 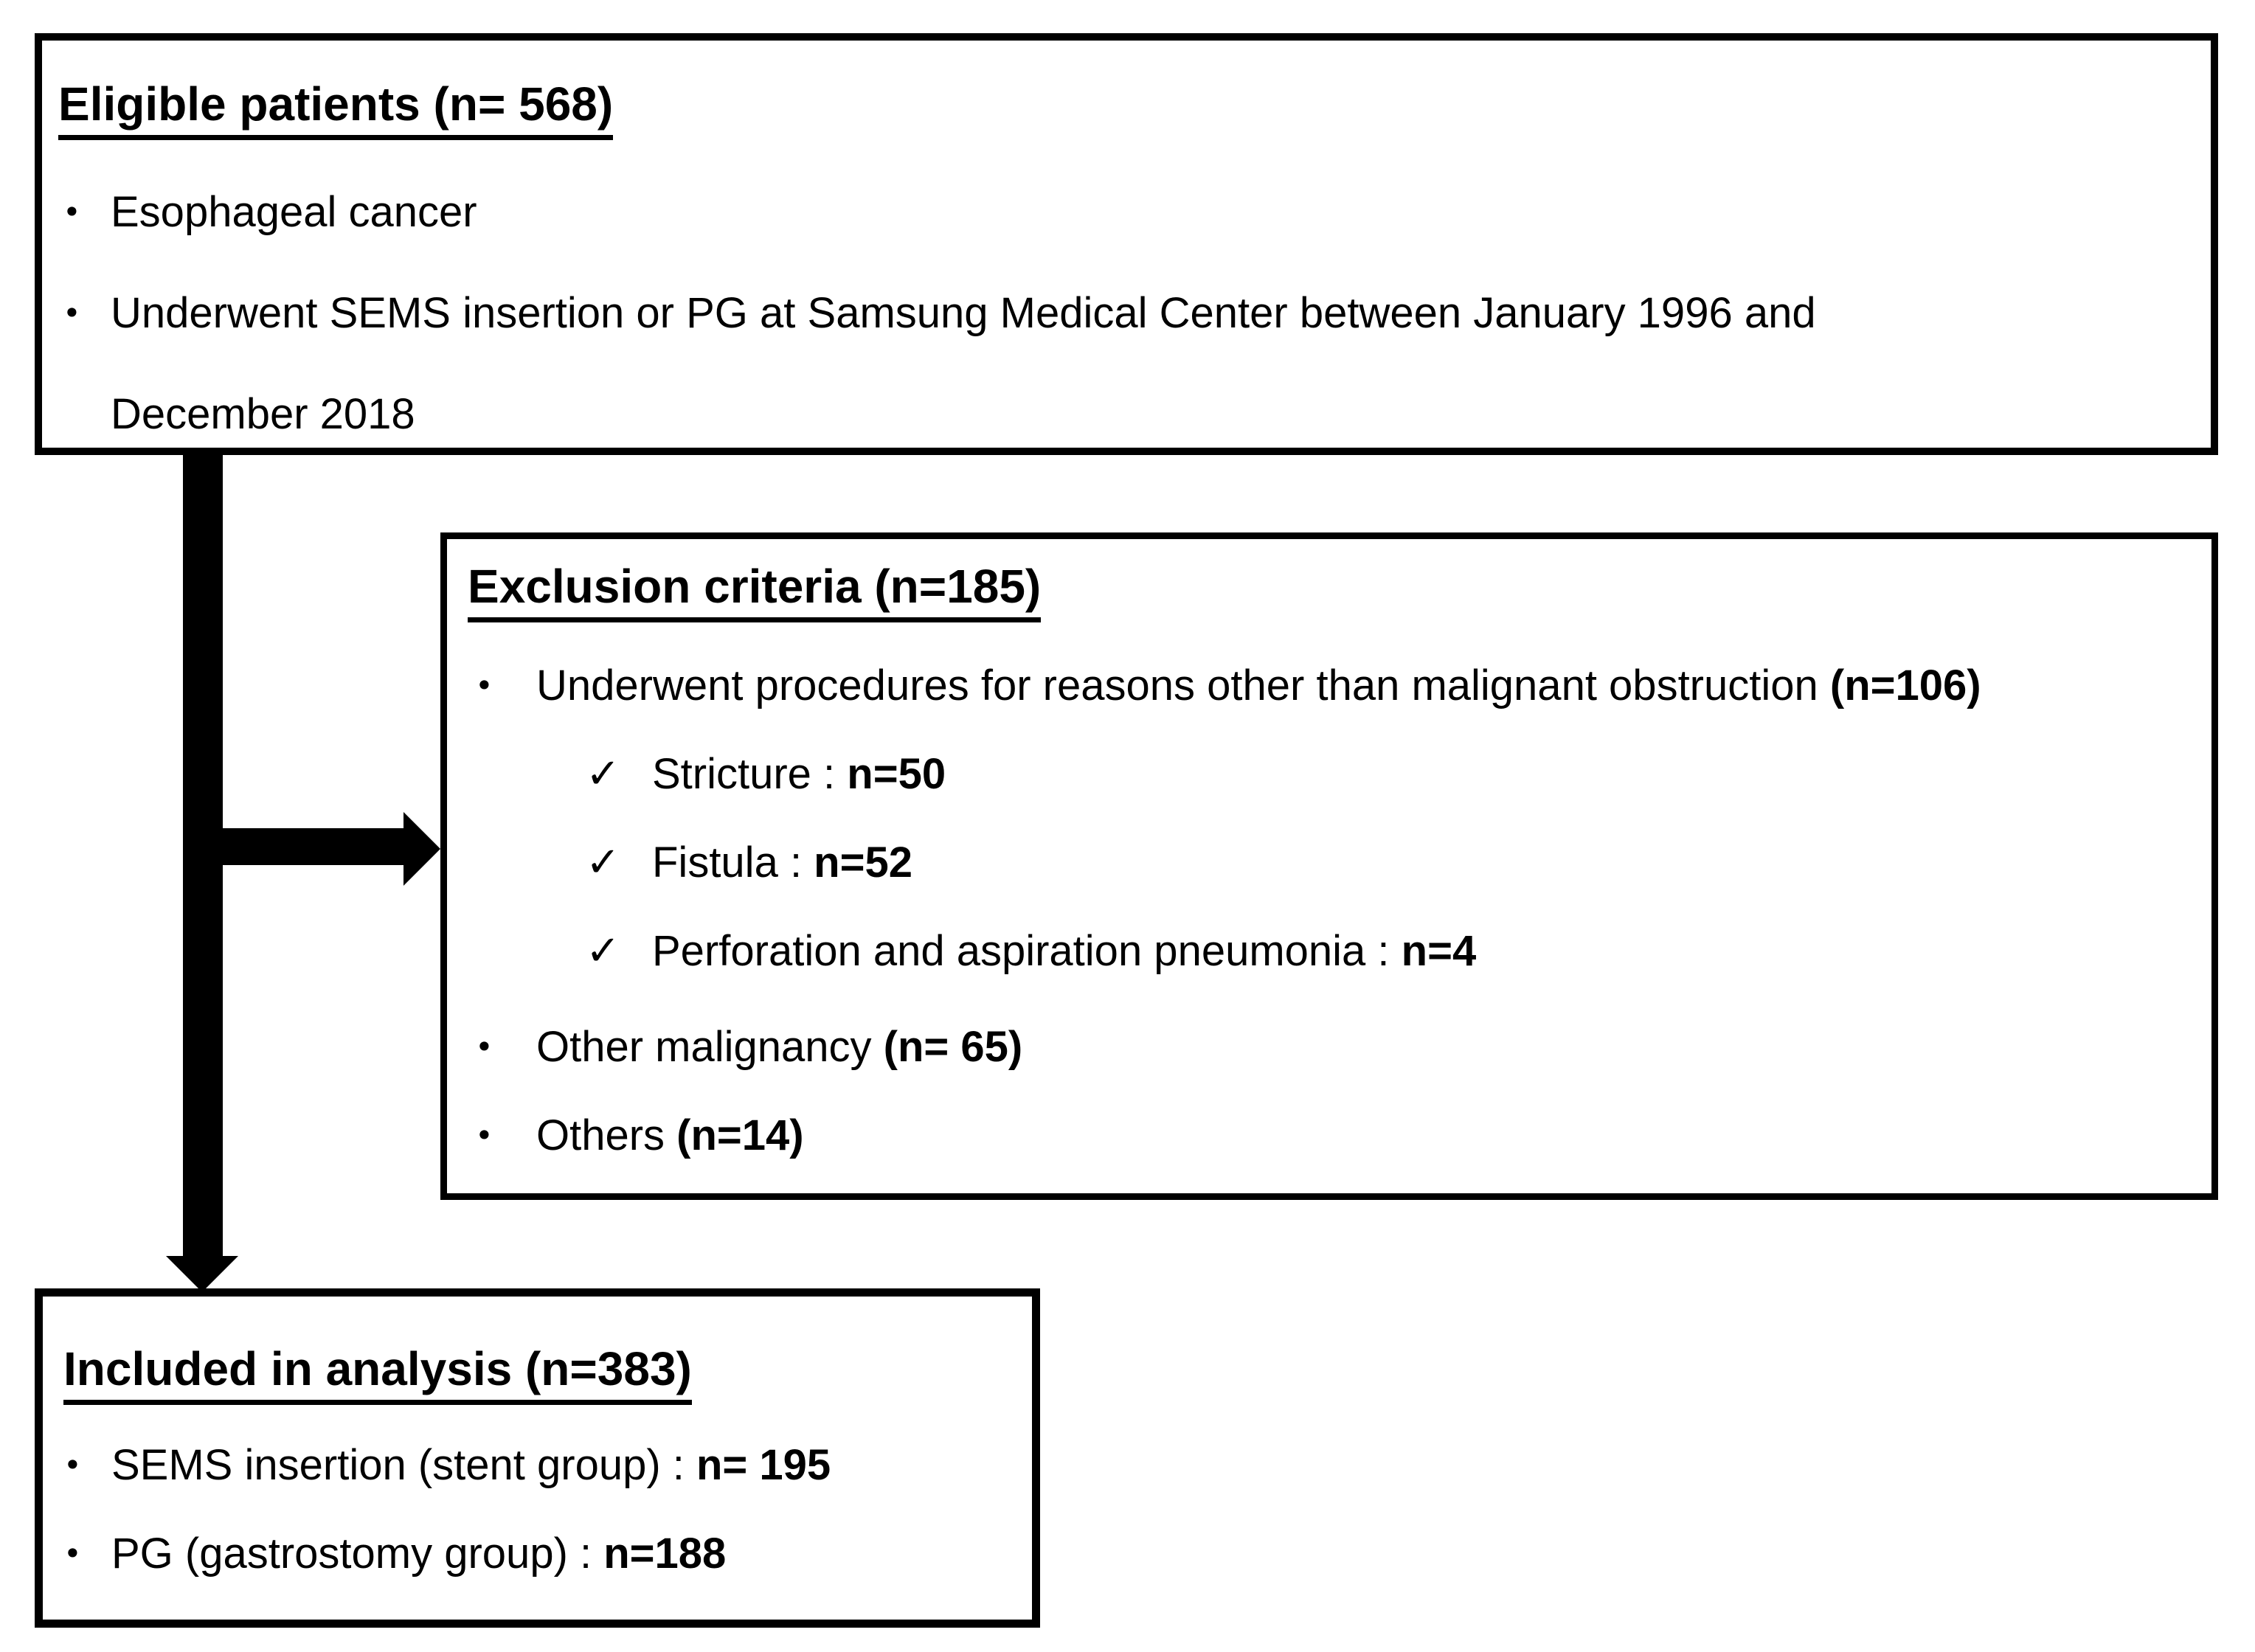 What do you see at coordinates (670, 1135) in the screenshot?
I see `list-item-text: Others (n=14)` at bounding box center [670, 1135].